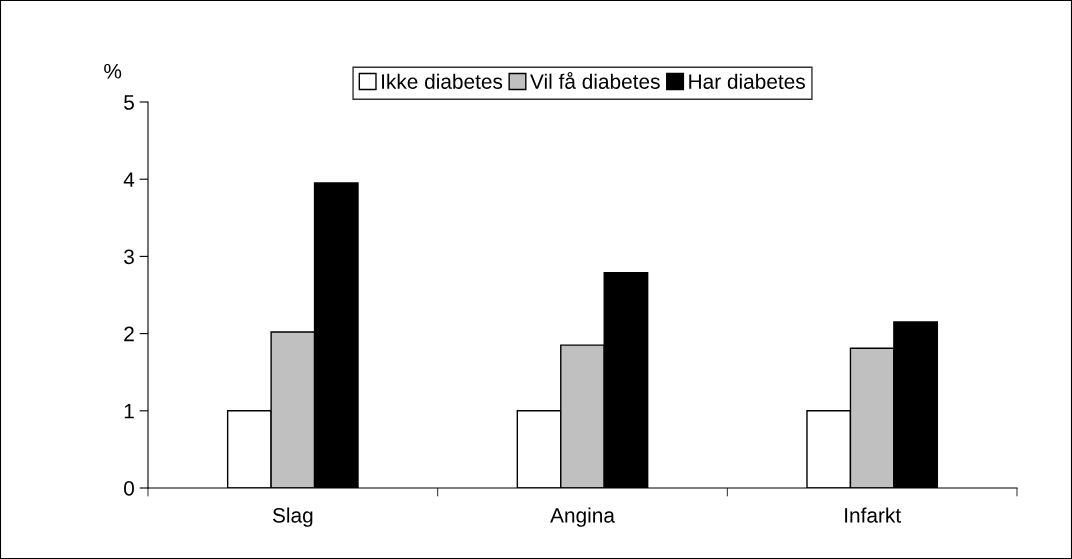 The height and width of the screenshot is (559, 1072). I want to click on y-tick-label: 5, so click(129, 102).